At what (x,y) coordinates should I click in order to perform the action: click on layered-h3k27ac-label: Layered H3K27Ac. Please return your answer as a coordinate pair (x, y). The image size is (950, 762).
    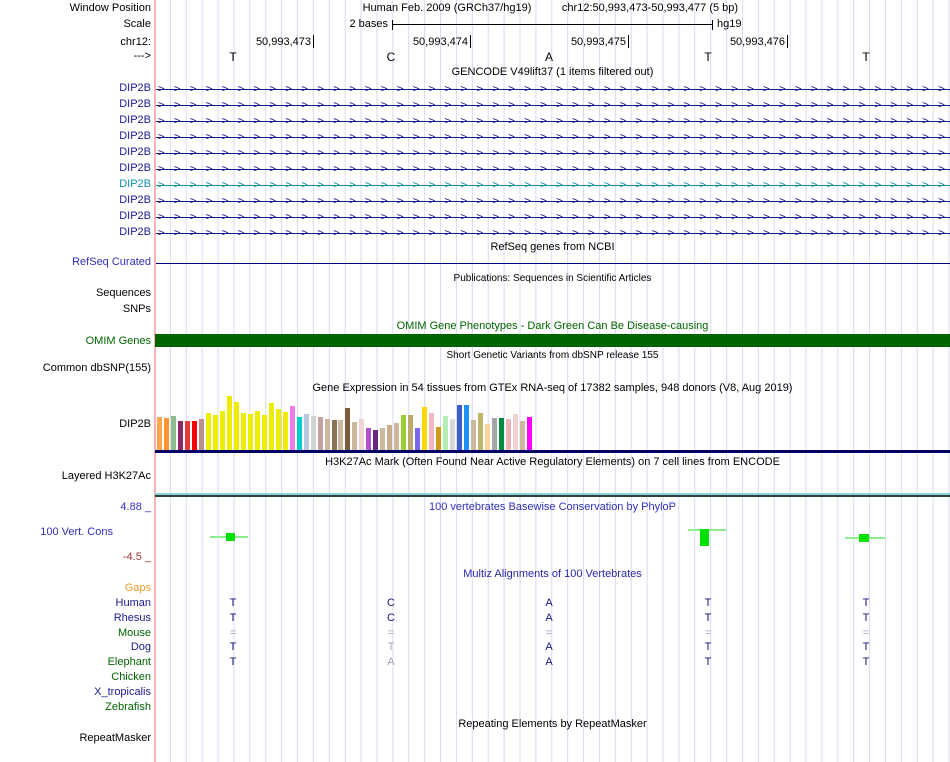
    Looking at the image, I should click on (106, 476).